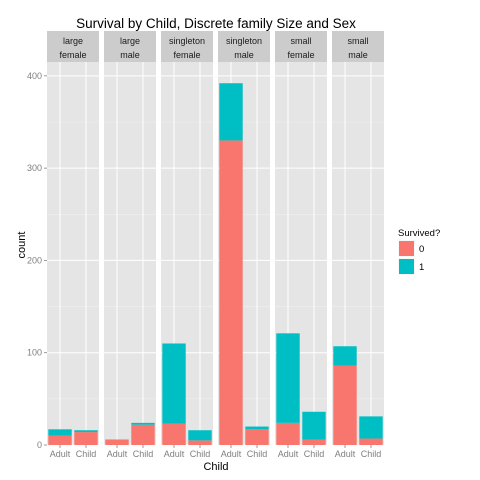 The height and width of the screenshot is (480, 480). Describe the element at coordinates (301, 245) in the screenshot. I see `facet-small-female: small female Adult Child` at that location.